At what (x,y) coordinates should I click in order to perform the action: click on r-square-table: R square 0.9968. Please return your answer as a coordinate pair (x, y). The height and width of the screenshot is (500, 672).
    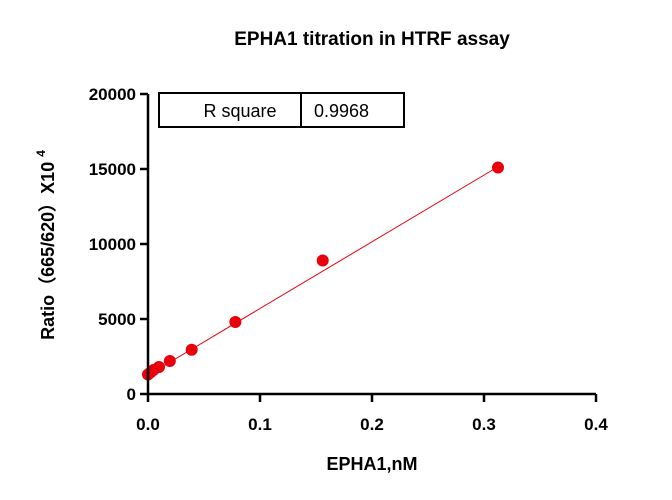
    Looking at the image, I should click on (281, 110).